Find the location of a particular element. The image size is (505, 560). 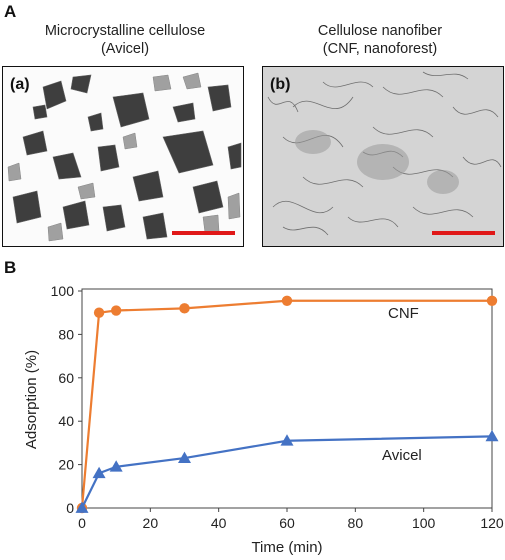

y-tick-label: 80 is located at coordinates (66, 334).